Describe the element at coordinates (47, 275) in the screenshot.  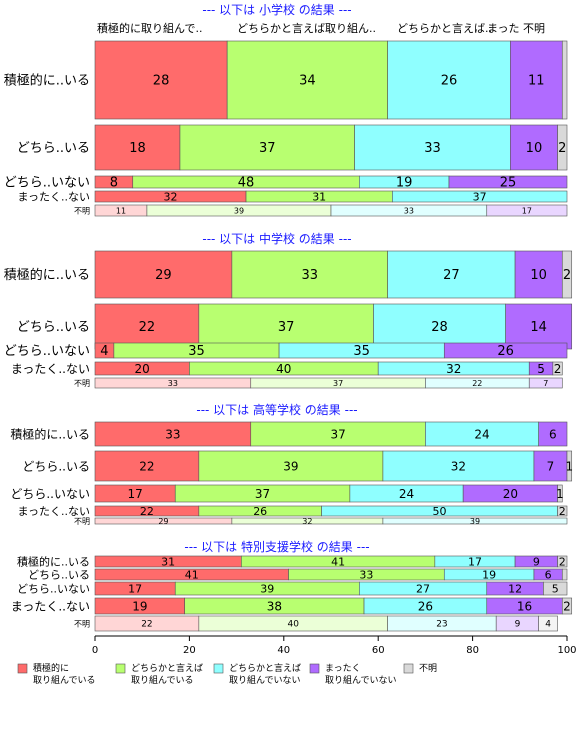
I see `row-label: 積極的に..いる` at that location.